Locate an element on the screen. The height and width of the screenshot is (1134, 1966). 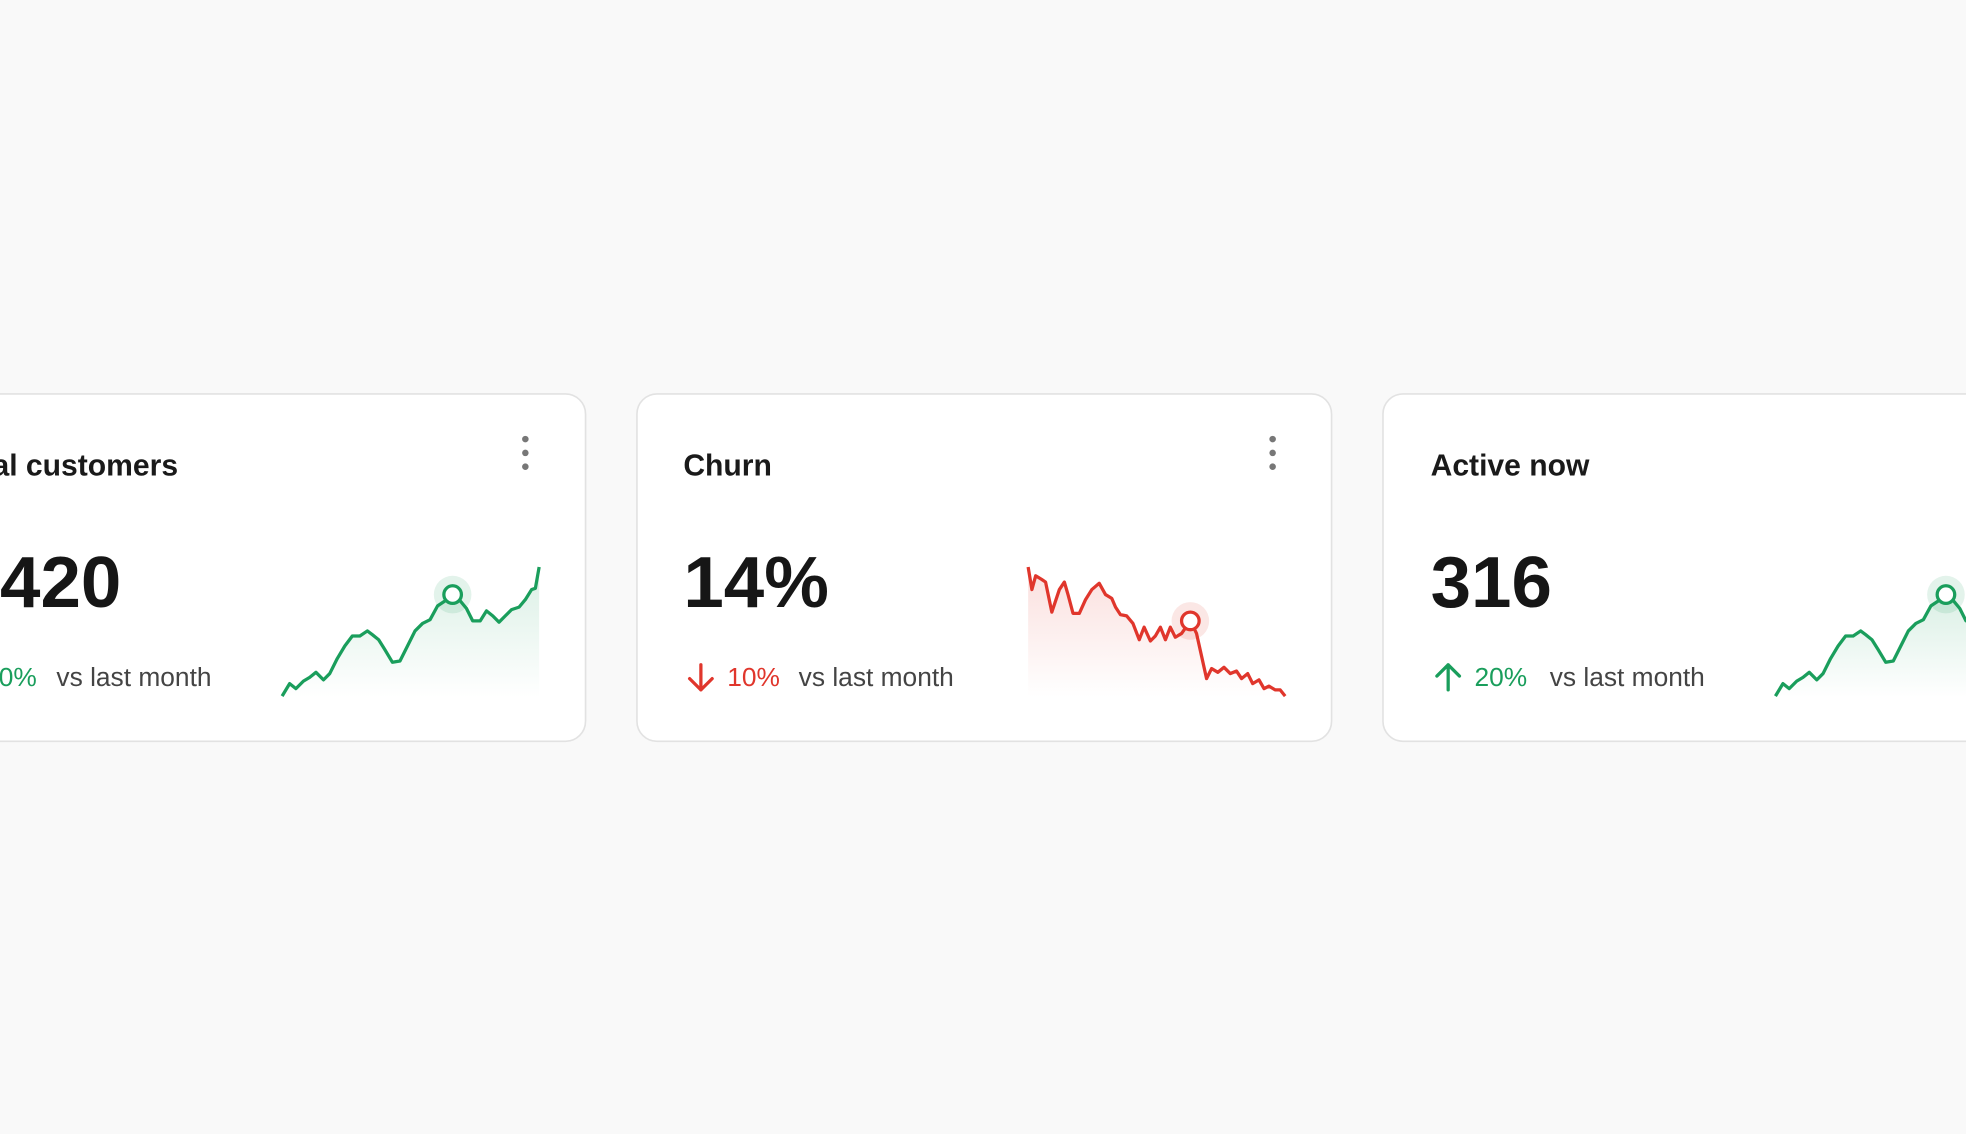
card-title: Active now is located at coordinates (1510, 465).